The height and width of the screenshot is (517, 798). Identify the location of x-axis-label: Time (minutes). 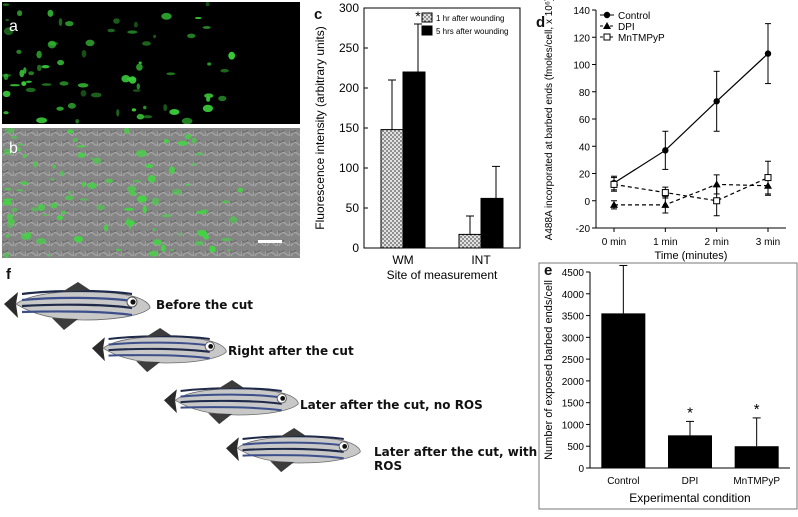
(691, 256).